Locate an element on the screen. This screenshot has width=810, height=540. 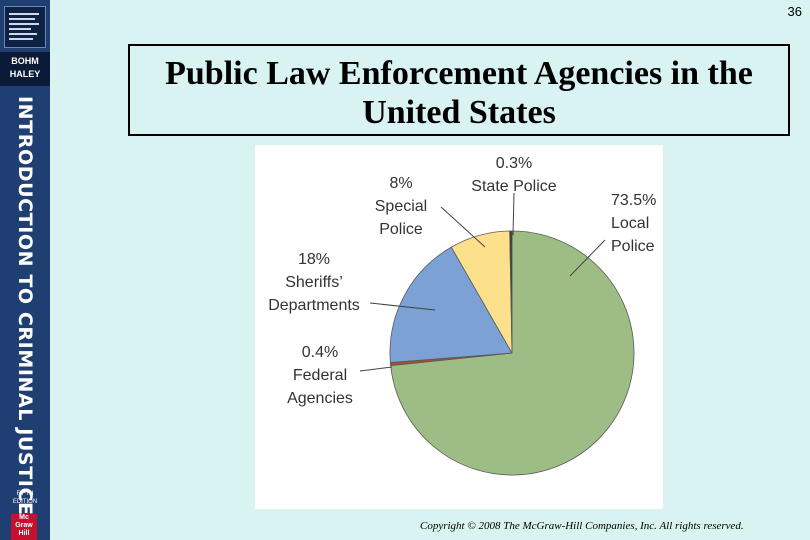
pie-slice-state is located at coordinates (511, 292).